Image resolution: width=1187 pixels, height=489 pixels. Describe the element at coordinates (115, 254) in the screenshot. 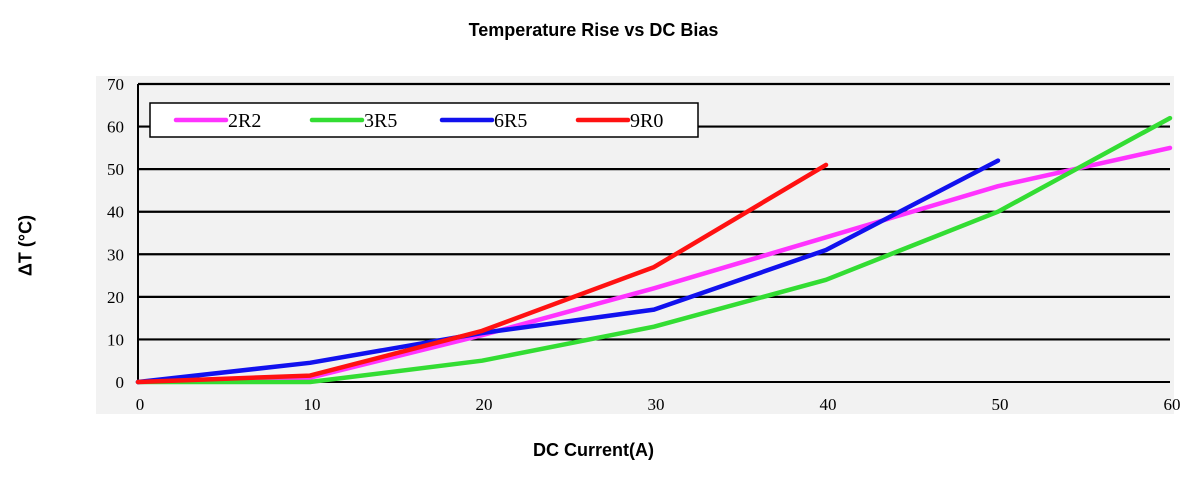

I see `y-tick-label-30: 30` at that location.